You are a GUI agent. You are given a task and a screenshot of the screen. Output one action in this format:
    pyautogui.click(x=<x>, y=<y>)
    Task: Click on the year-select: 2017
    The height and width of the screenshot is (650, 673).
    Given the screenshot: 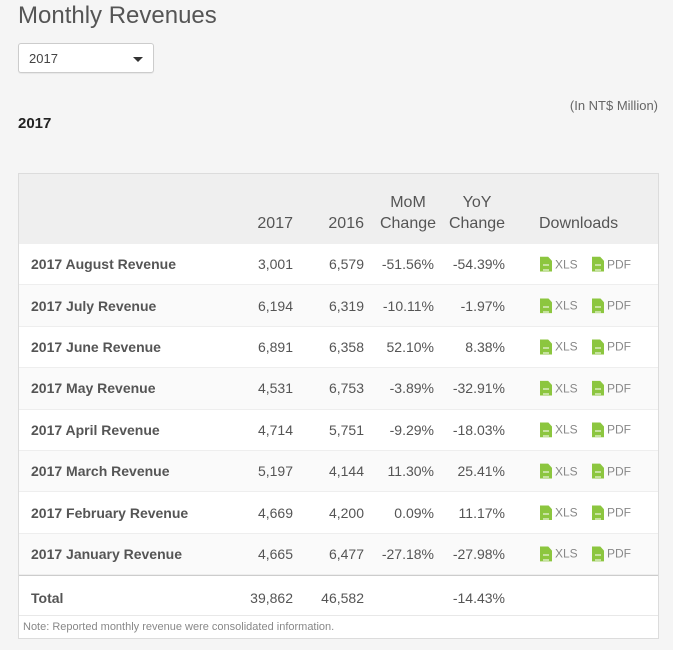 What is the action you would take?
    pyautogui.click(x=86, y=58)
    